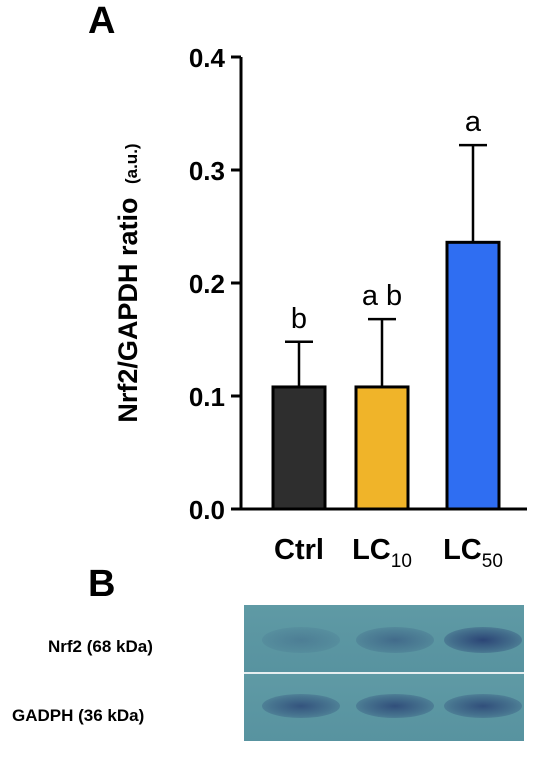 This screenshot has width=550, height=762. What do you see at coordinates (102, 21) in the screenshot?
I see `panel-a-letter: A` at bounding box center [102, 21].